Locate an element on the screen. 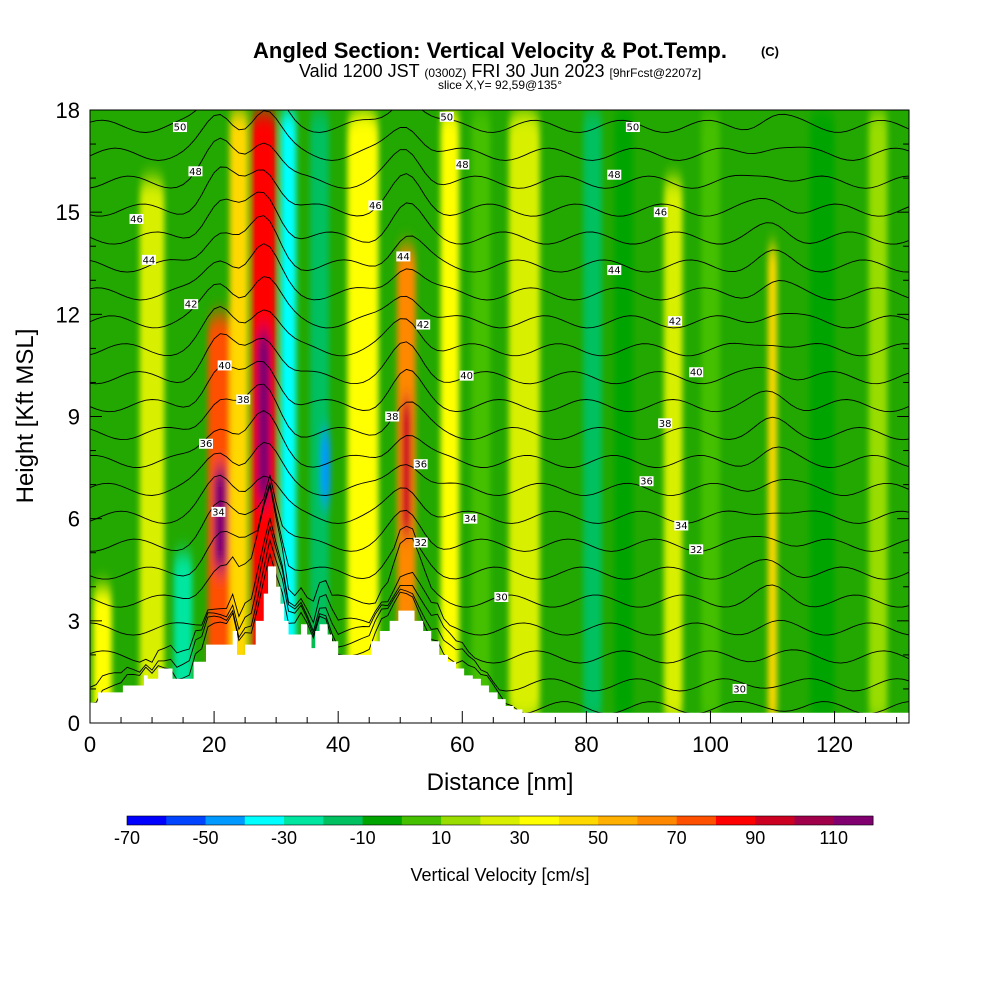 This screenshot has height=1000, width=1000. colorbar-frame is located at coordinates (500, 820).